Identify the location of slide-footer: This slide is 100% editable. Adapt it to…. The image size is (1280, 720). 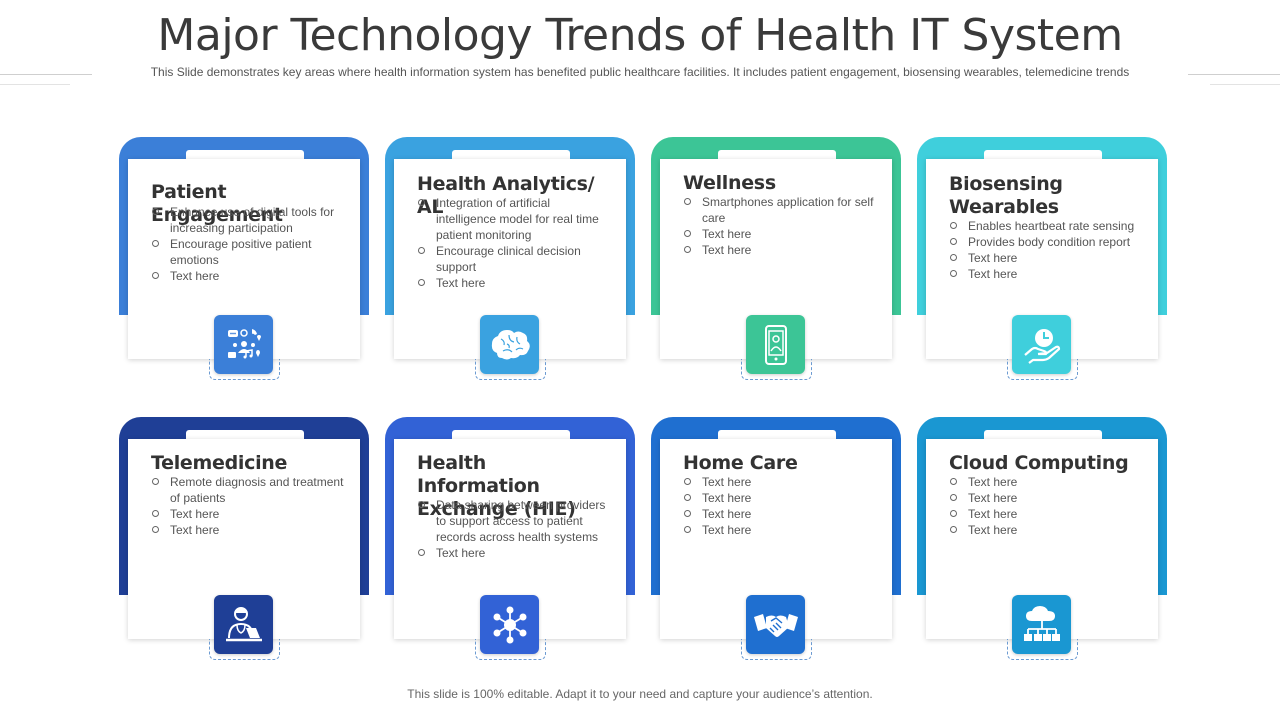
(640, 694).